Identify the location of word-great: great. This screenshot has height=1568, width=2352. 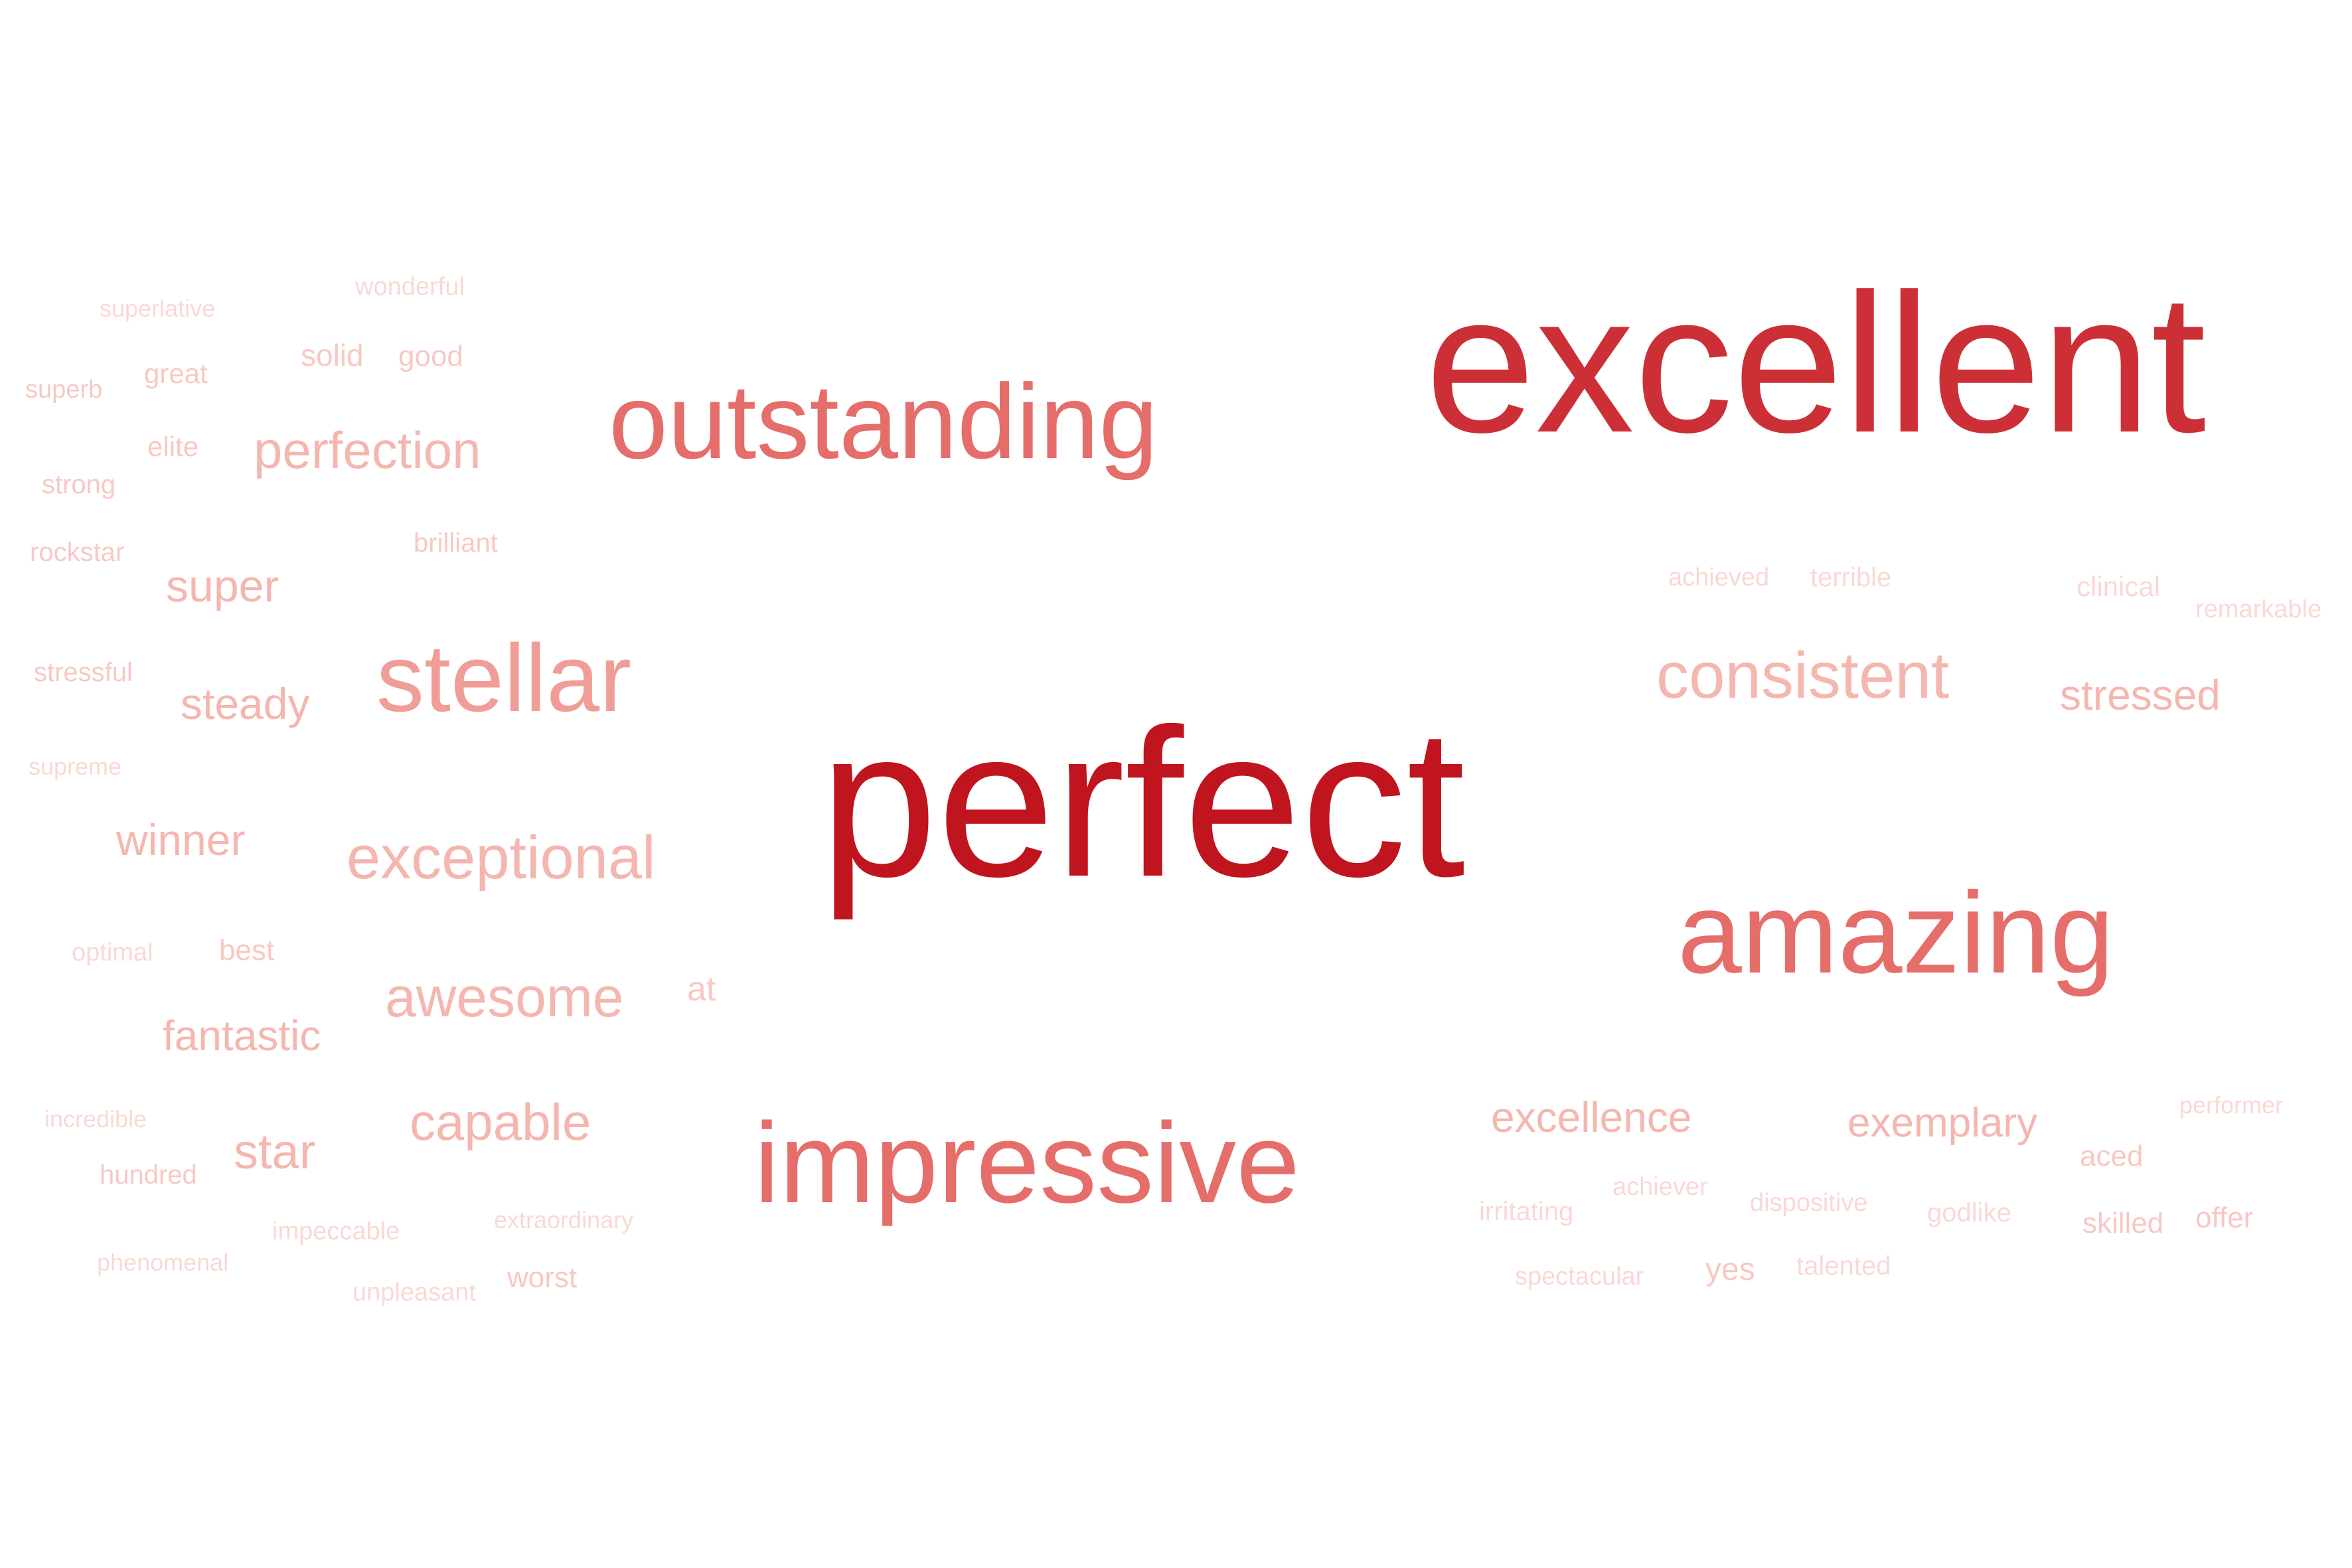
(176, 374).